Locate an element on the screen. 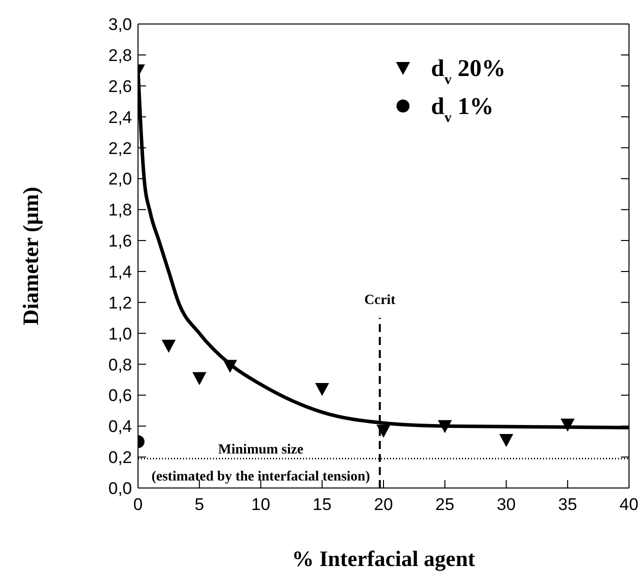  y-tick-label: 0,2 is located at coordinates (120, 458).